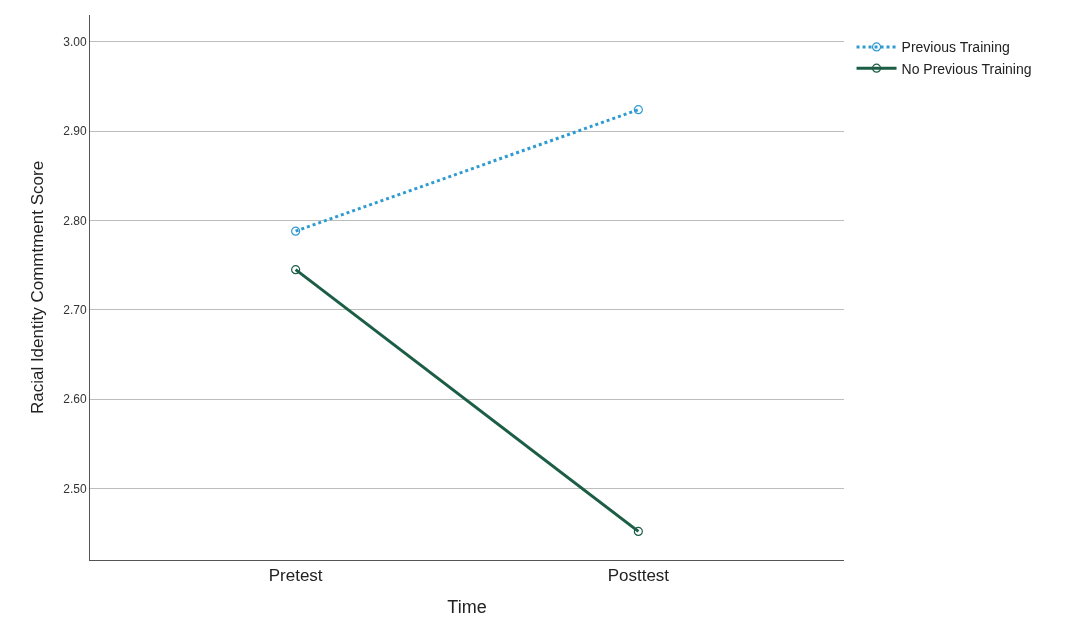  I want to click on legend-label: No Previous Training, so click(966, 68).